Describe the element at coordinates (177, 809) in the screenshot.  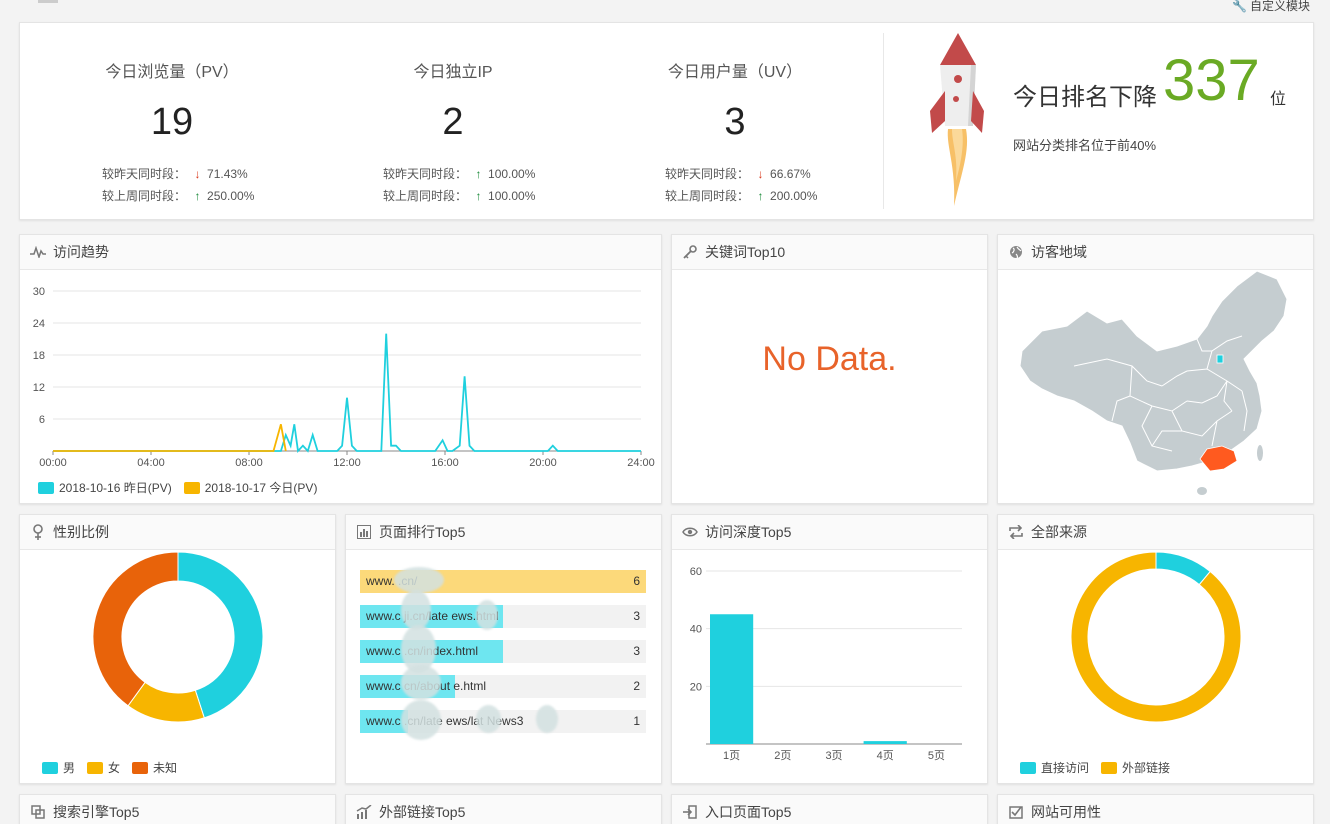
I see `search-panel: 搜索引擎Top5` at that location.